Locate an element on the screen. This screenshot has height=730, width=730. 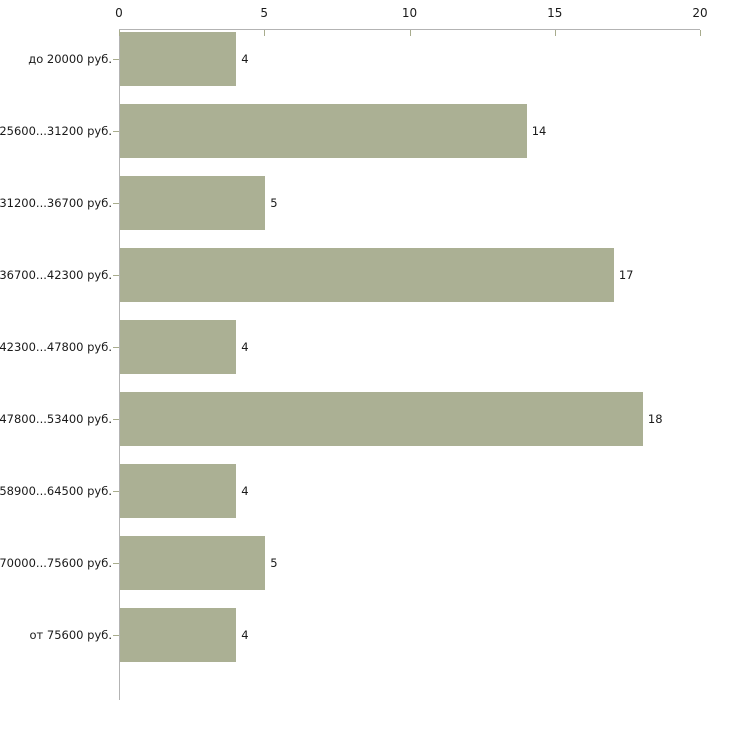
category-label: 42300...47800 руб. is located at coordinates (56, 347).